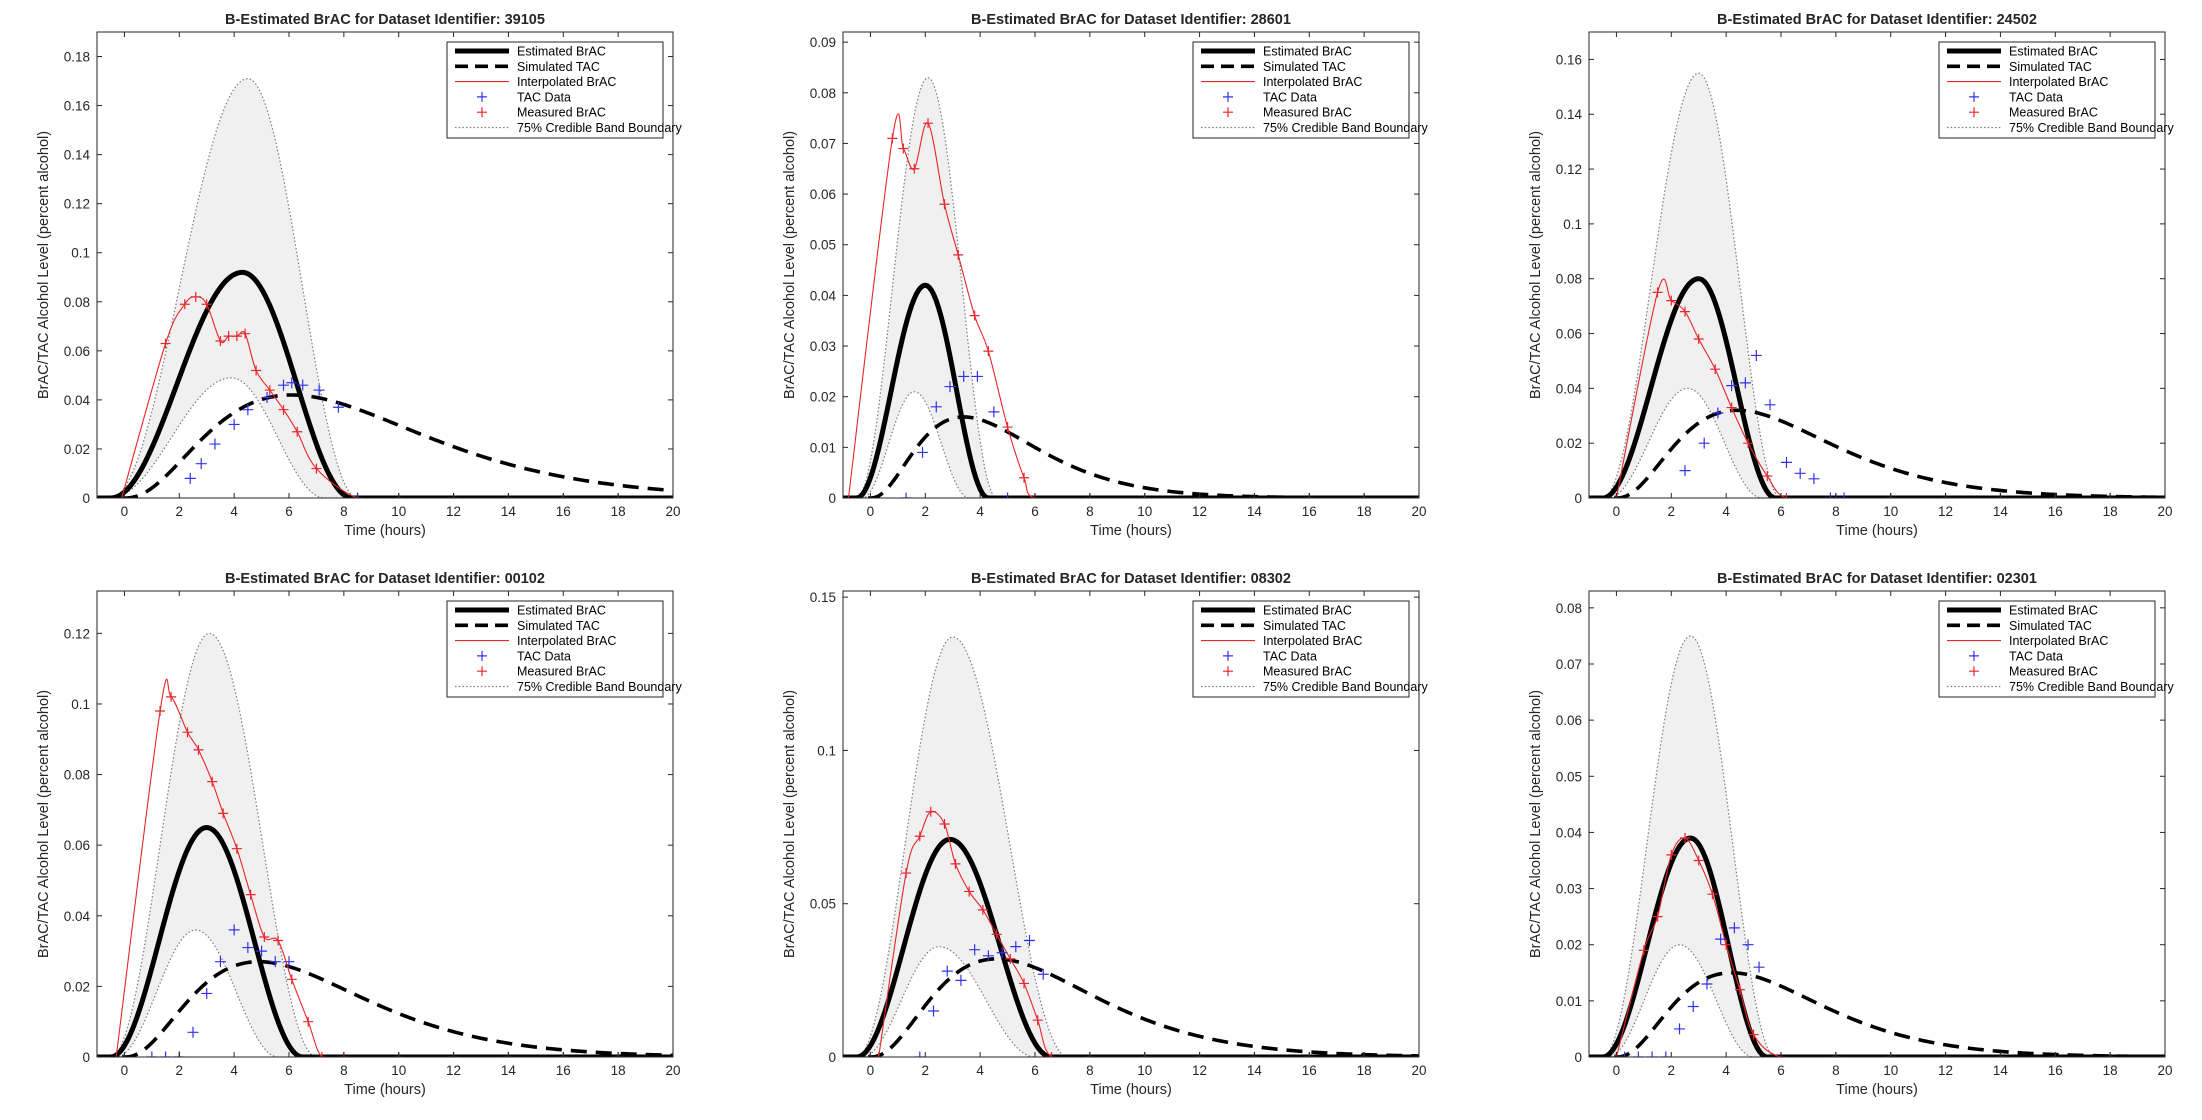  Describe the element at coordinates (1345, 128) in the screenshot. I see `legend-label: 75% Credible Band Boundary` at that location.